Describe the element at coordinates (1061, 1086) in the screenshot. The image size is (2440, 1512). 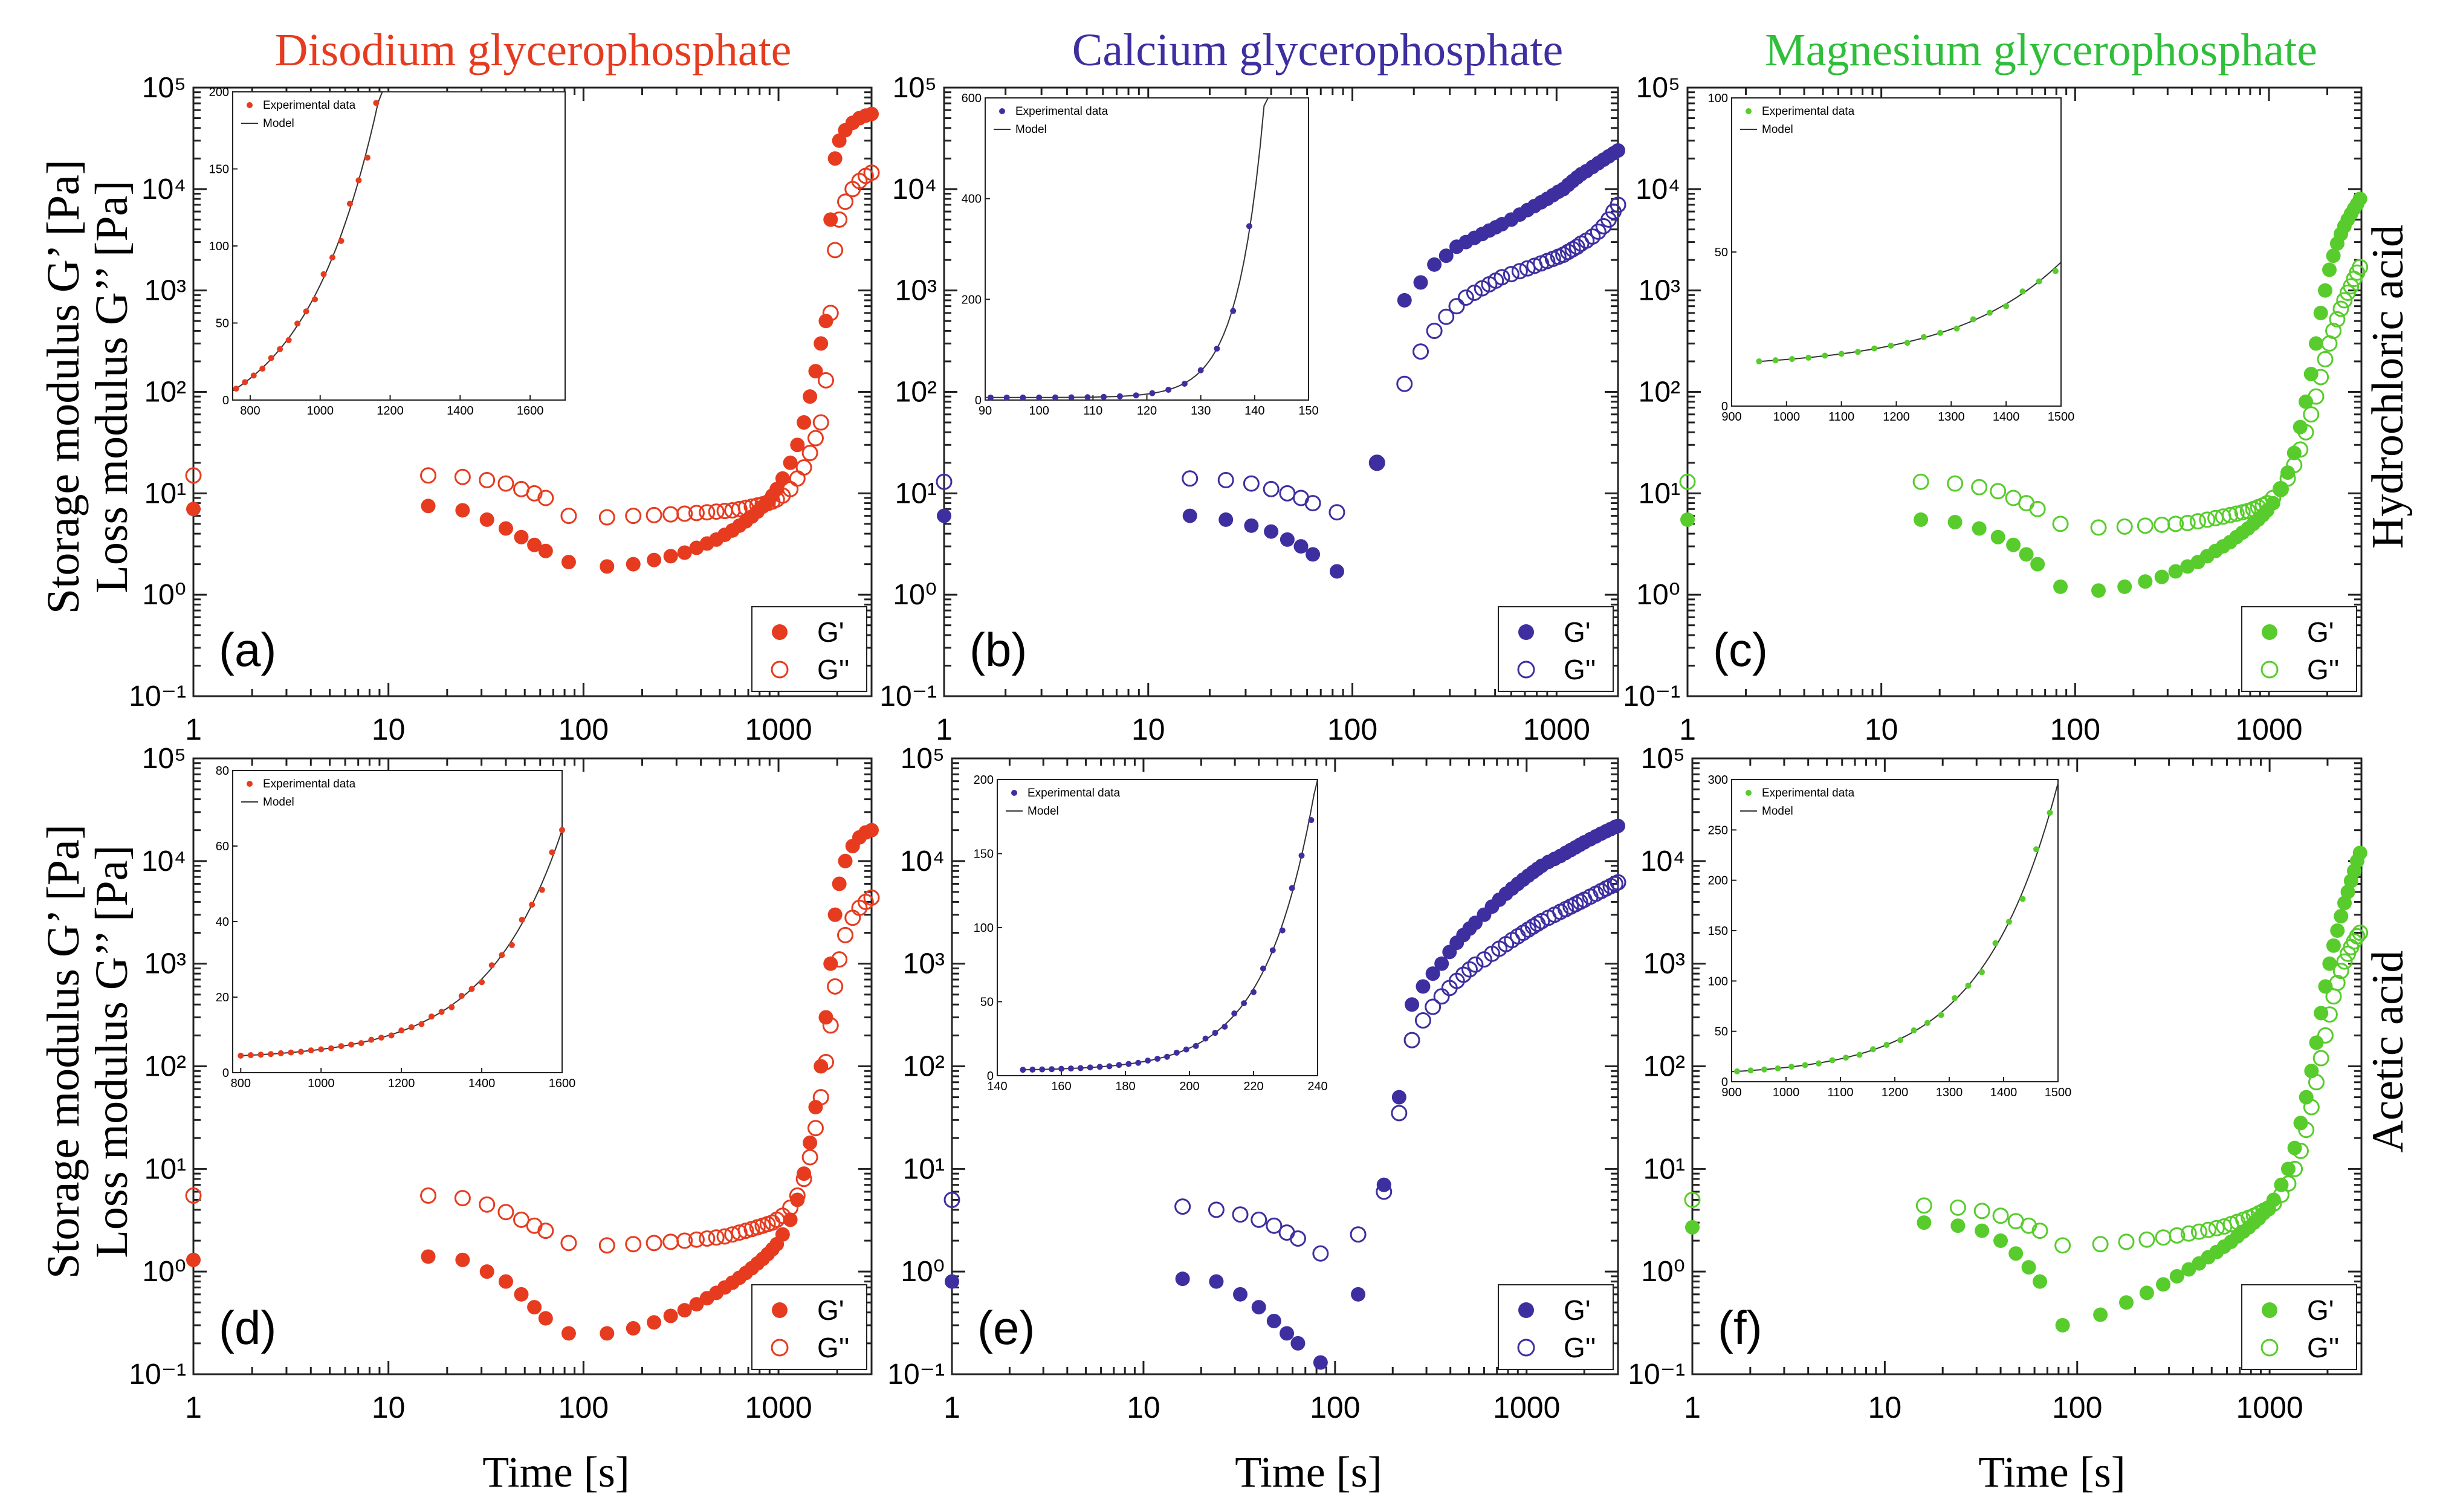
I see `inset-x-tick-label: 160` at that location.